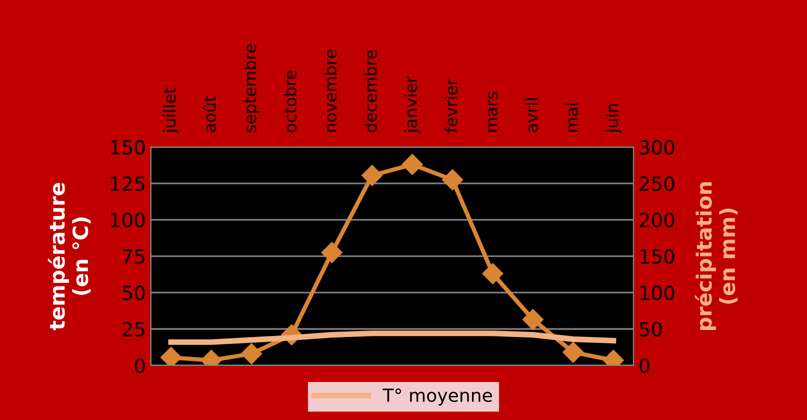 The image size is (807, 420). What do you see at coordinates (139, 366) in the screenshot?
I see `y-tick-label: 0` at bounding box center [139, 366].